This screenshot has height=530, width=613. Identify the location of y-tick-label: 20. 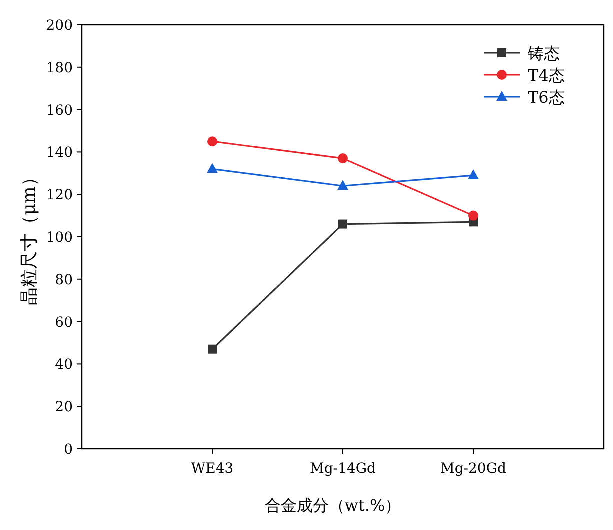
(64, 408).